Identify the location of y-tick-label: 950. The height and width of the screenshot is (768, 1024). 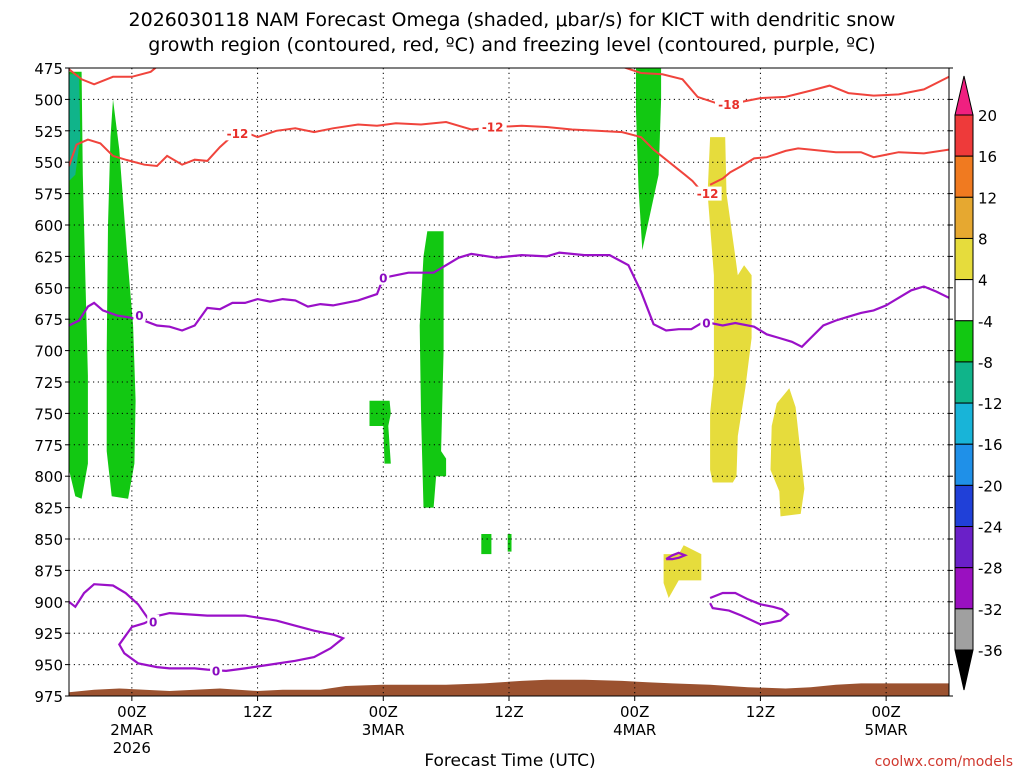
(48, 666).